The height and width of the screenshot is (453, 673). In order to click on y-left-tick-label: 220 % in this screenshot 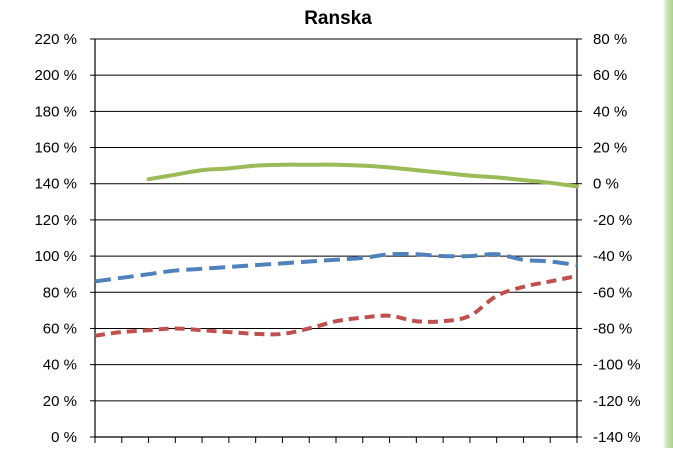, I will do `click(55, 39)`.